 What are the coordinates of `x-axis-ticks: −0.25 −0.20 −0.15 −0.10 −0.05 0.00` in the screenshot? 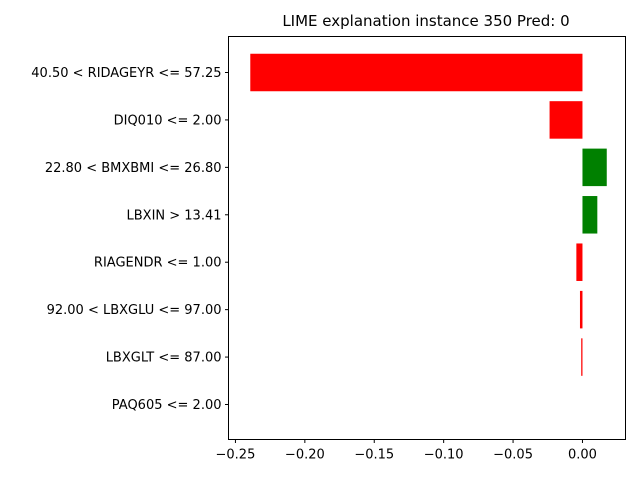 It's located at (406, 451).